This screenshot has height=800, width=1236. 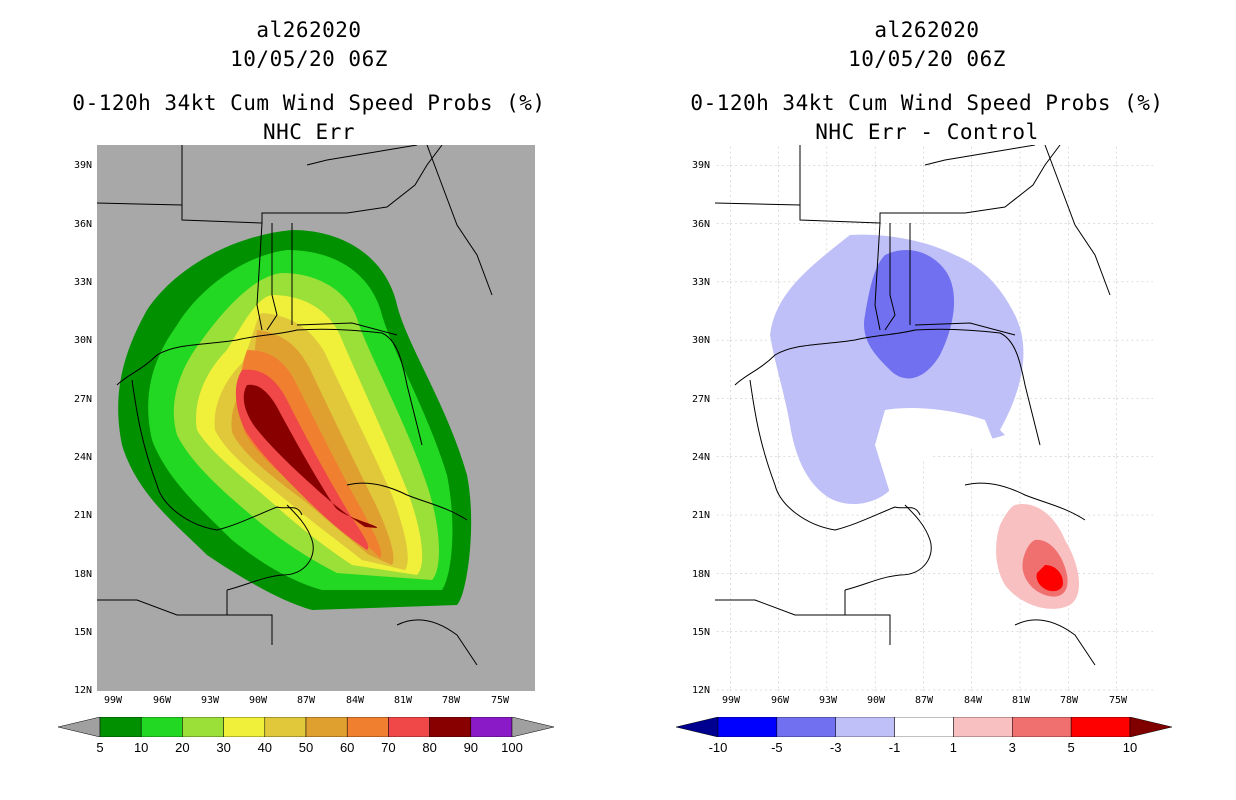 What do you see at coordinates (429, 747) in the screenshot?
I see `colorbar-label: 80` at bounding box center [429, 747].